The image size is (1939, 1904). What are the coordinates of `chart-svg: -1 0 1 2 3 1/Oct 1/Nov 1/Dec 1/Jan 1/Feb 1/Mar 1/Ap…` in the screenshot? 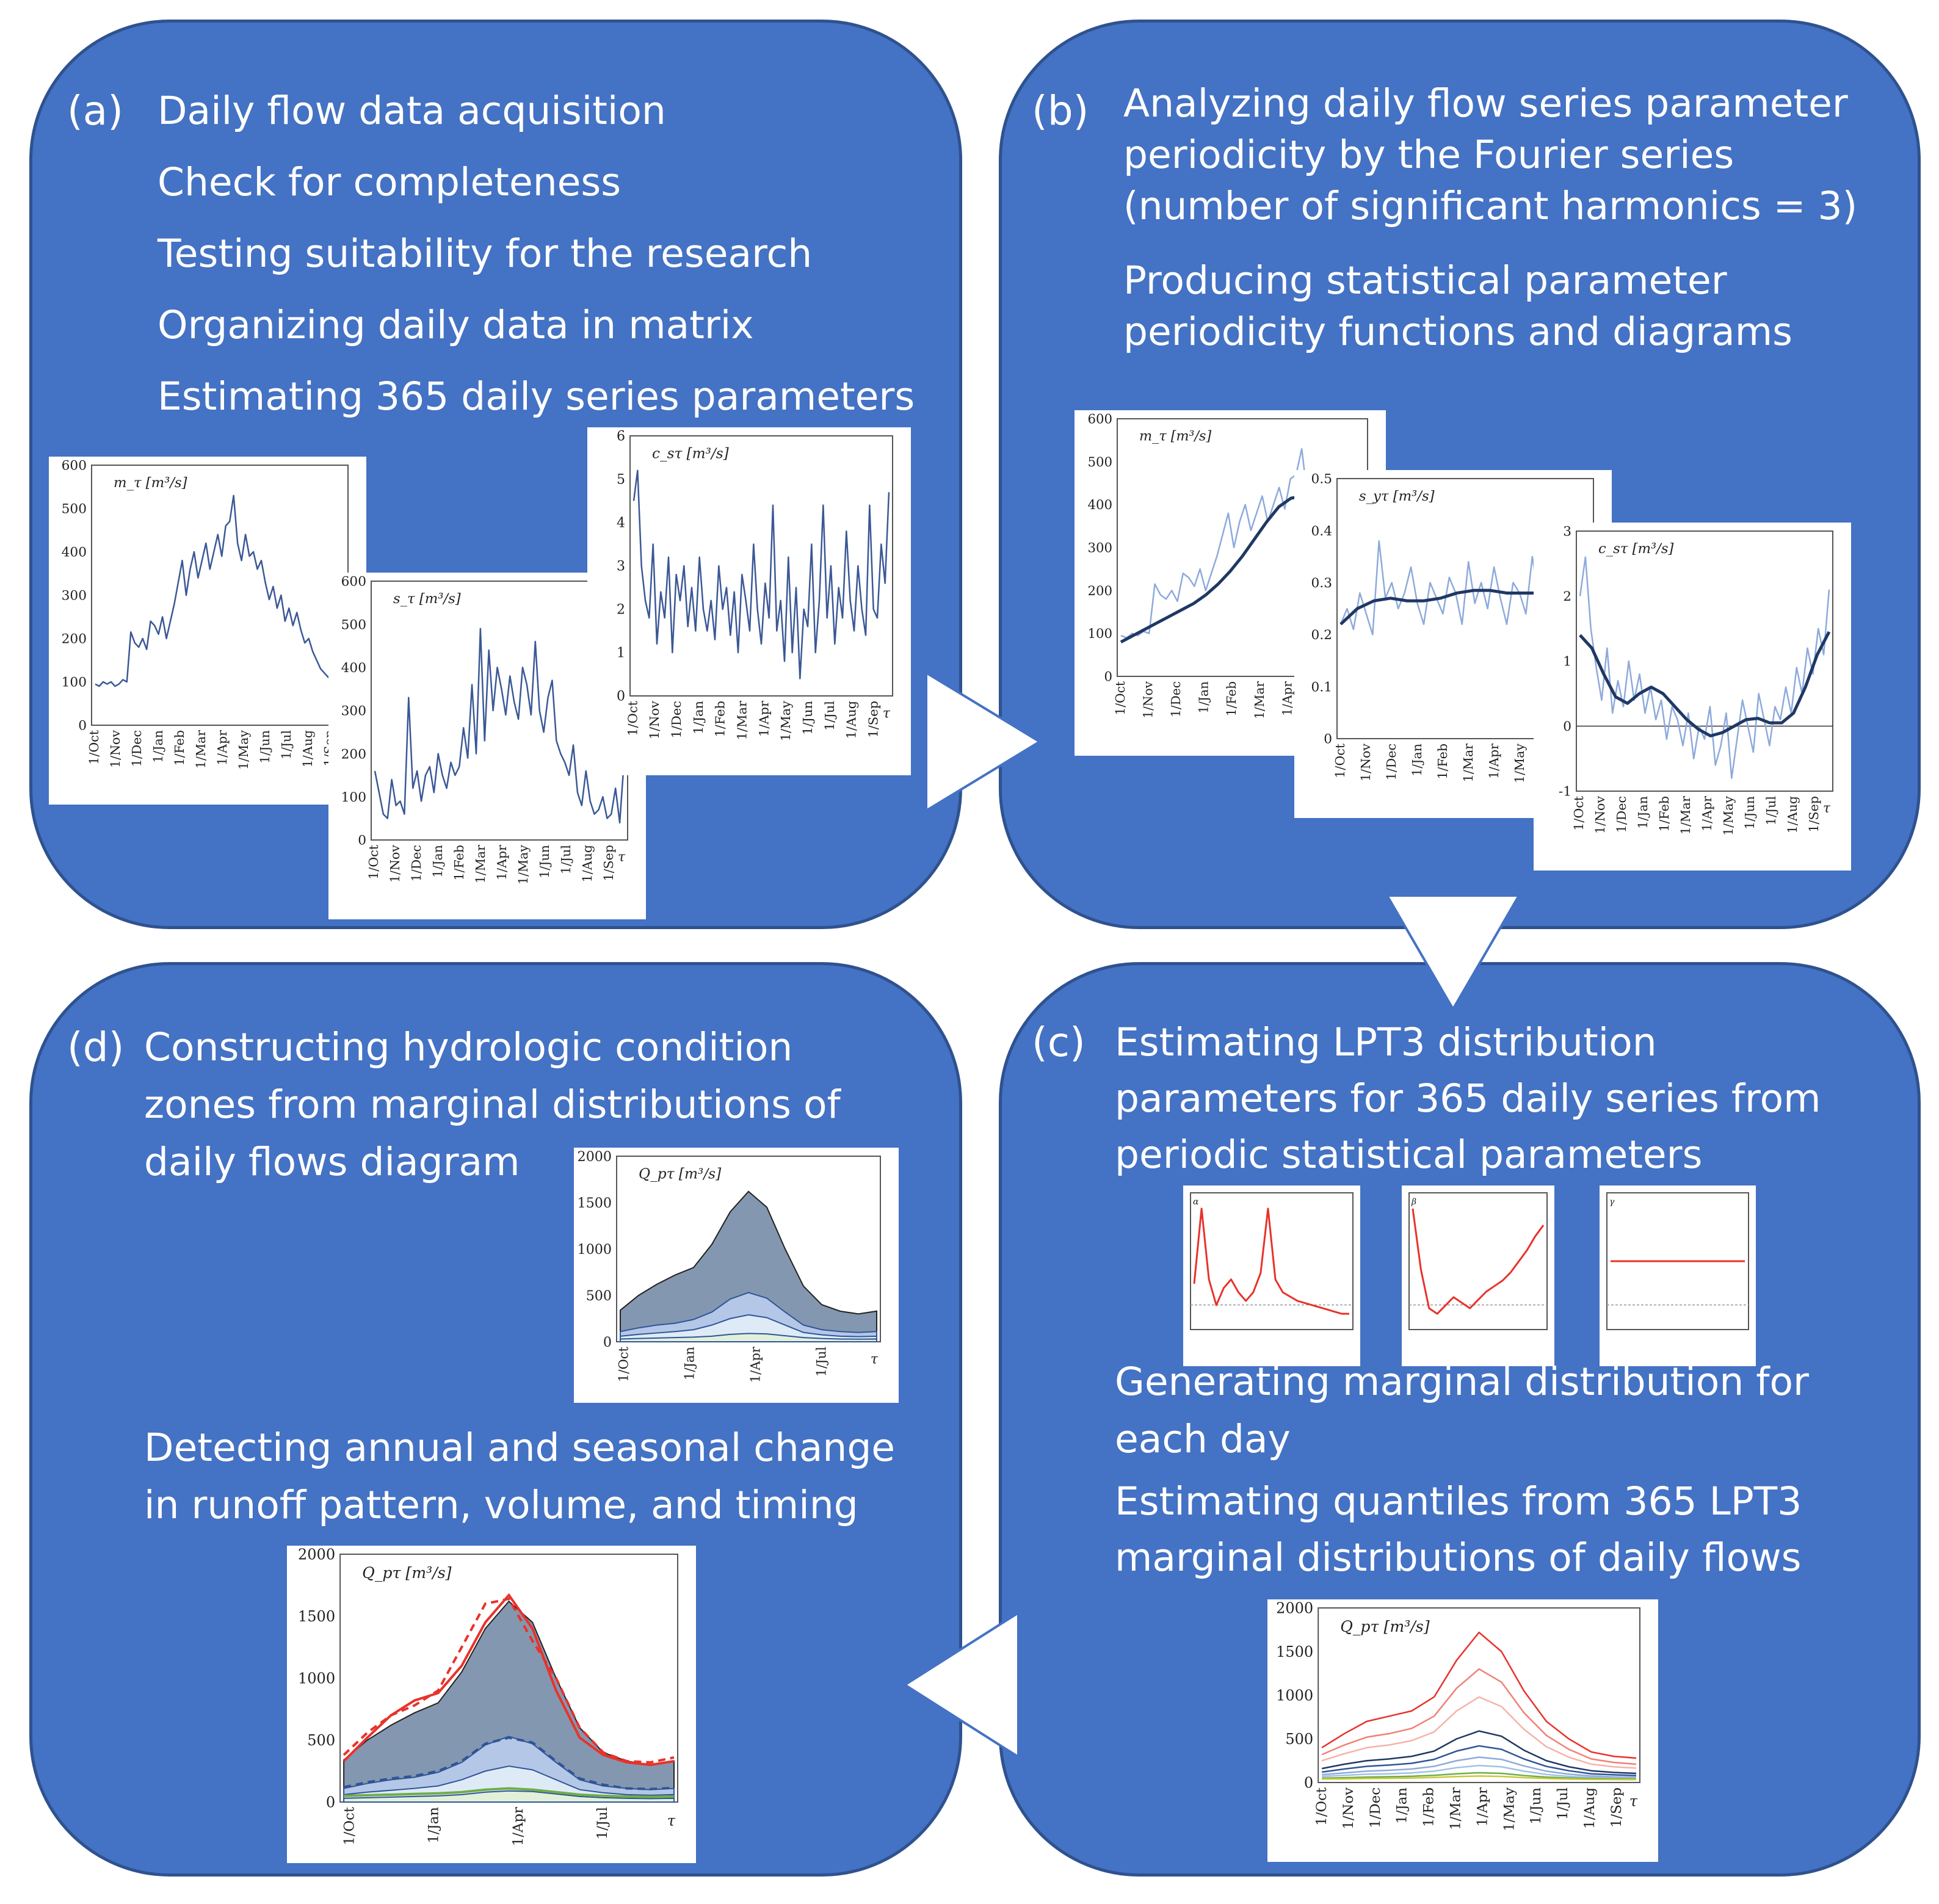 It's located at (1696, 680).